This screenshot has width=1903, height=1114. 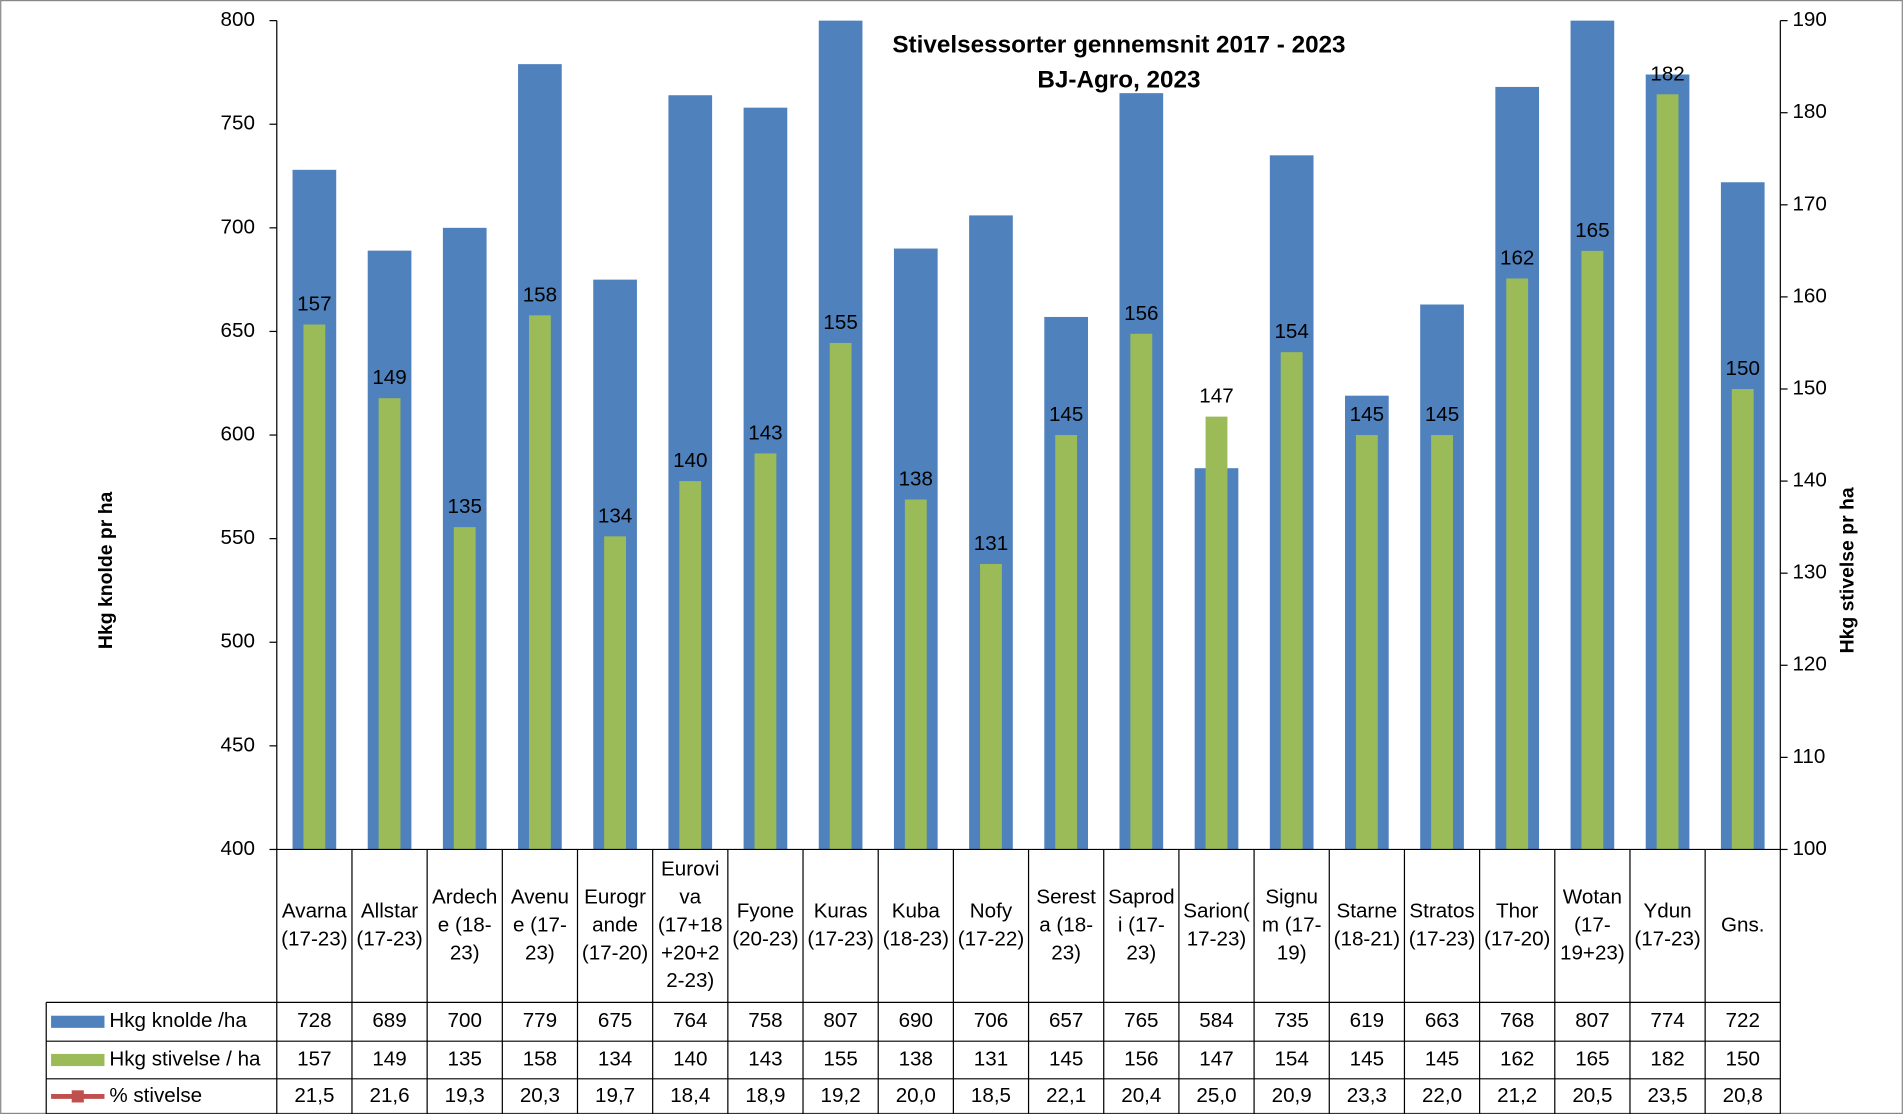 I want to click on table-value: 690, so click(x=916, y=1020).